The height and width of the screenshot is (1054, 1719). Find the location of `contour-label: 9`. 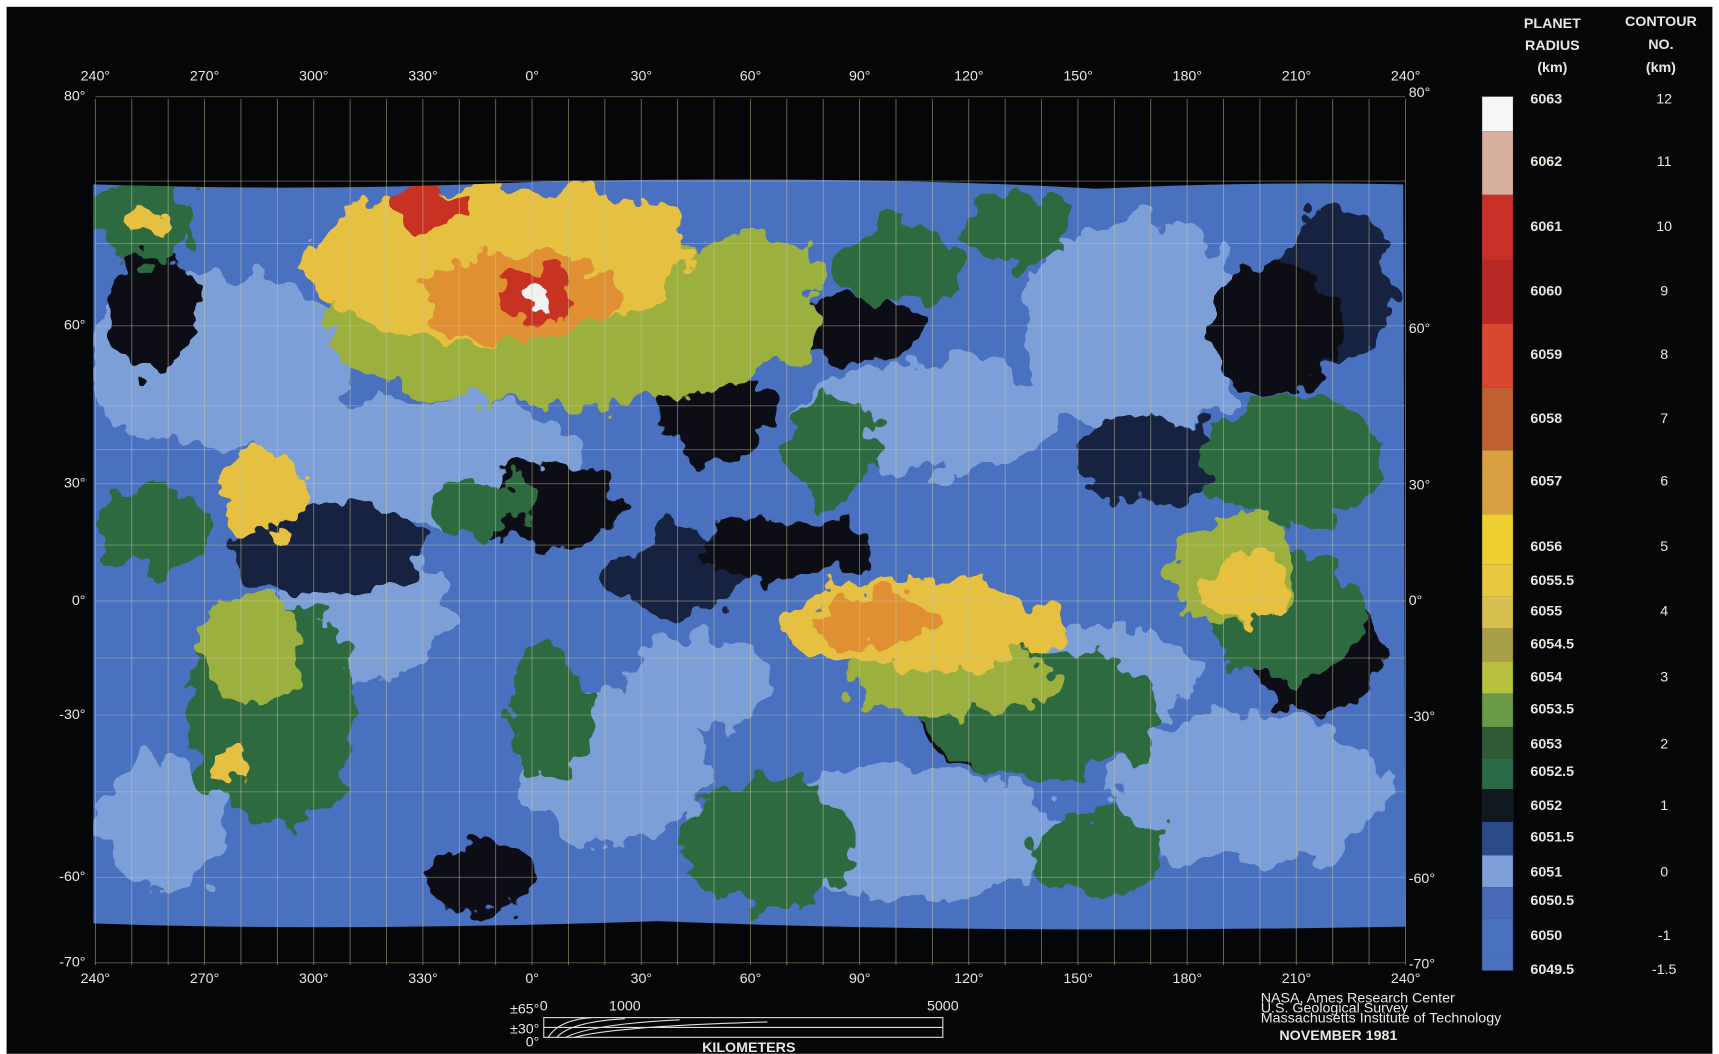

contour-label: 9 is located at coordinates (1664, 292).